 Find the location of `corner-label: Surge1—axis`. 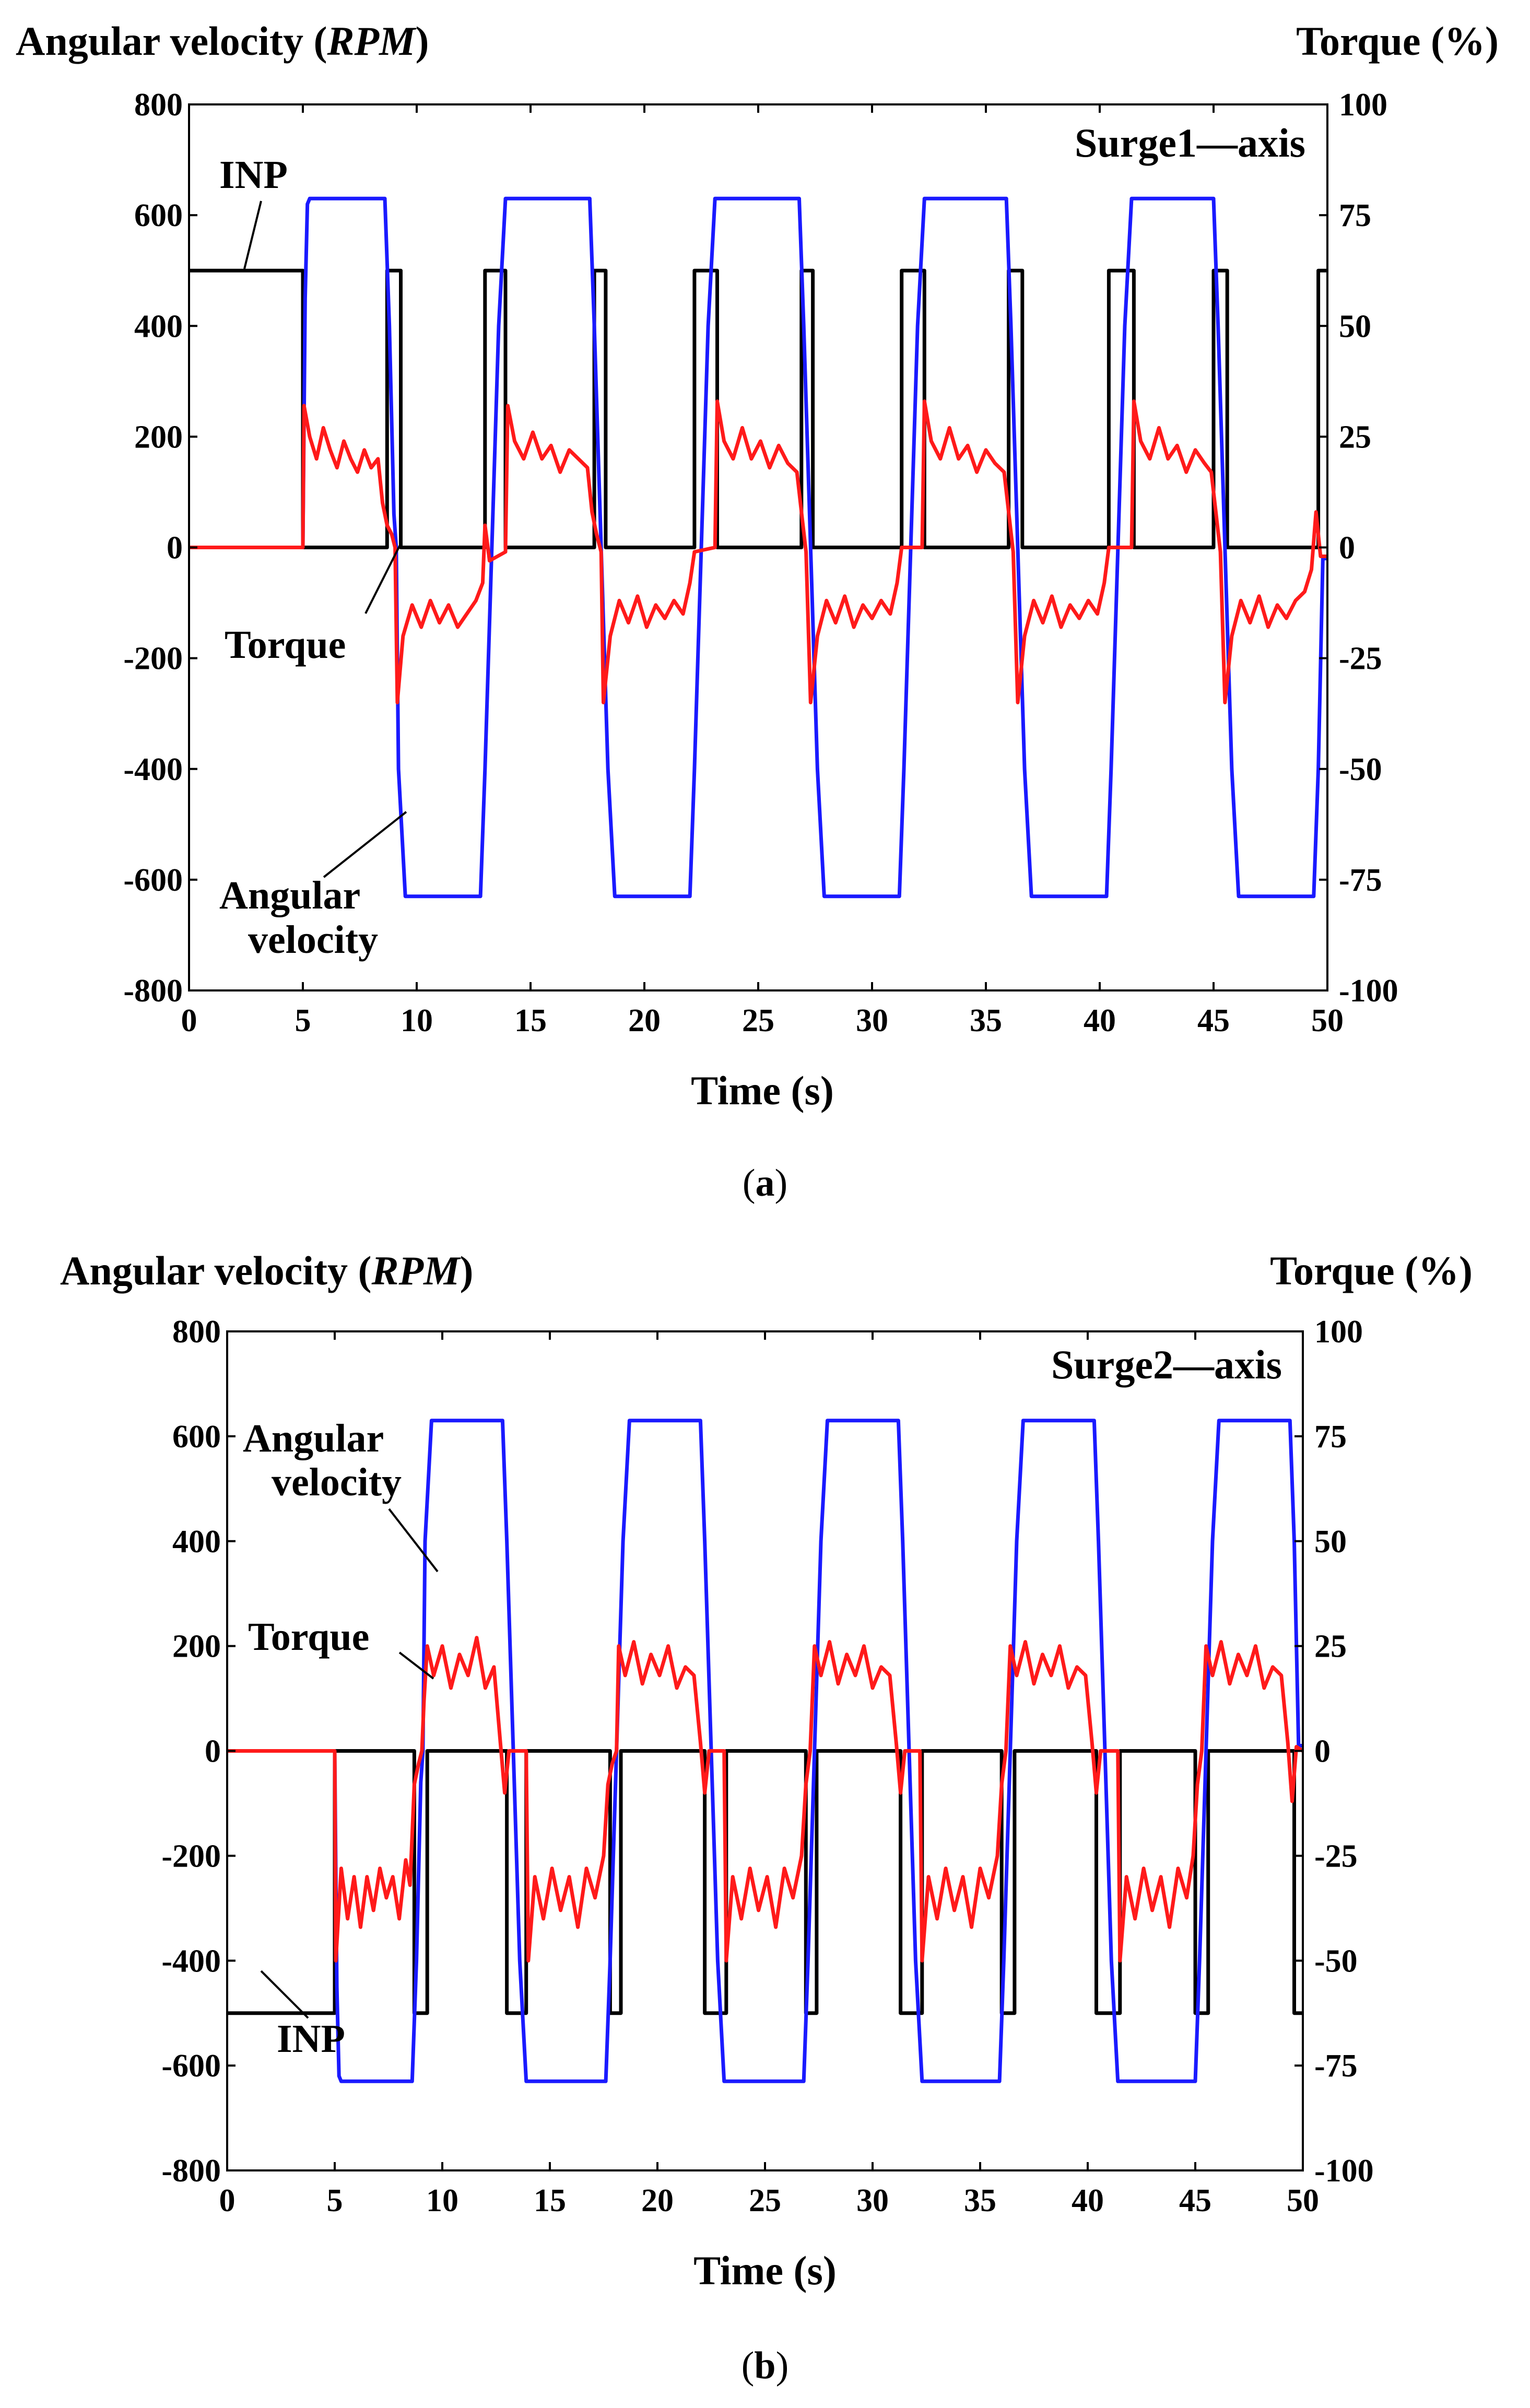

corner-label: Surge1—axis is located at coordinates (1190, 143).